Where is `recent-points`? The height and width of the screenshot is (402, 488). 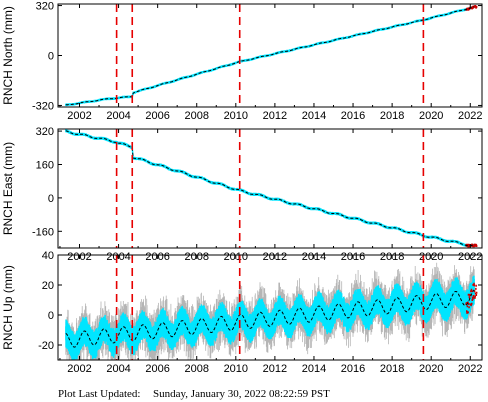
recent-points is located at coordinates (471, 298).